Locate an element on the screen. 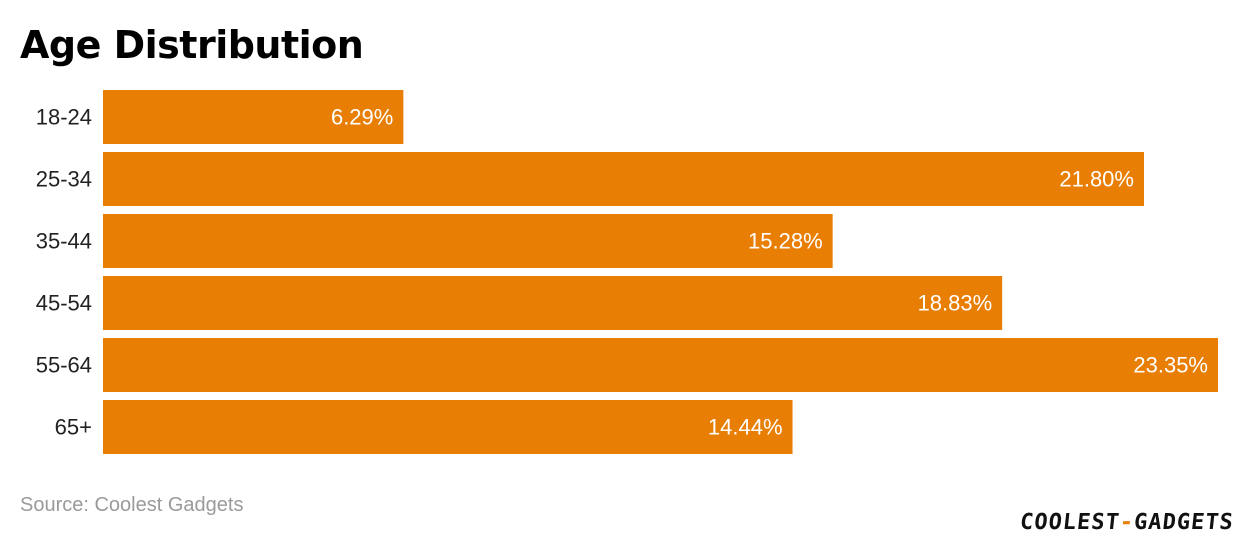 Image resolution: width=1240 pixels, height=540 pixels. category-label: 18-24 is located at coordinates (64, 117).